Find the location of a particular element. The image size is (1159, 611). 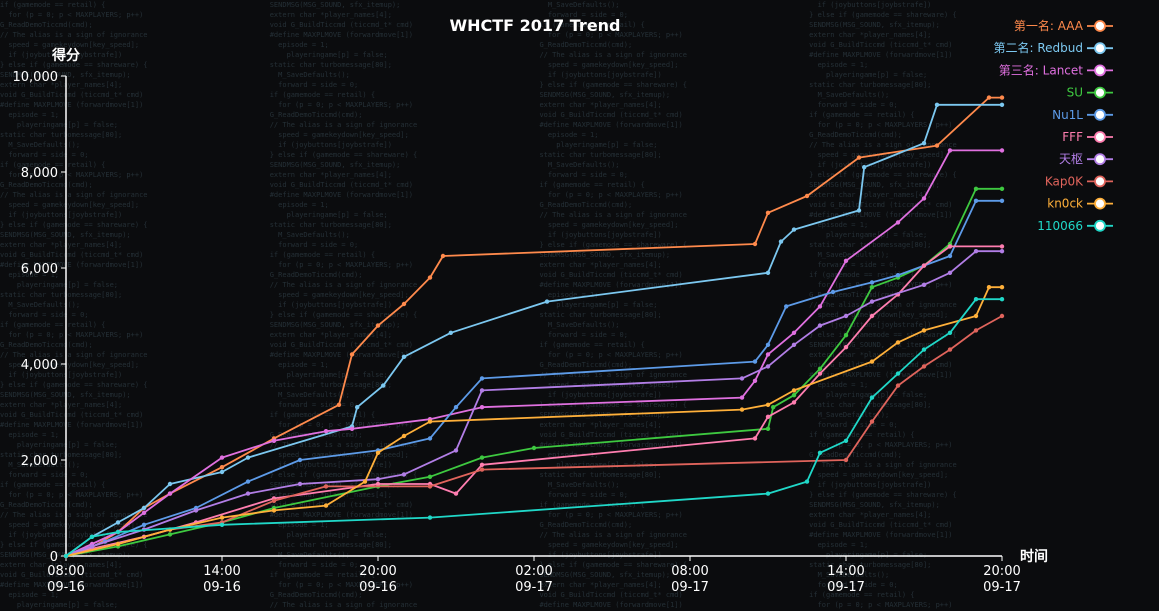

legend-label: 天枢 is located at coordinates (1071, 158).